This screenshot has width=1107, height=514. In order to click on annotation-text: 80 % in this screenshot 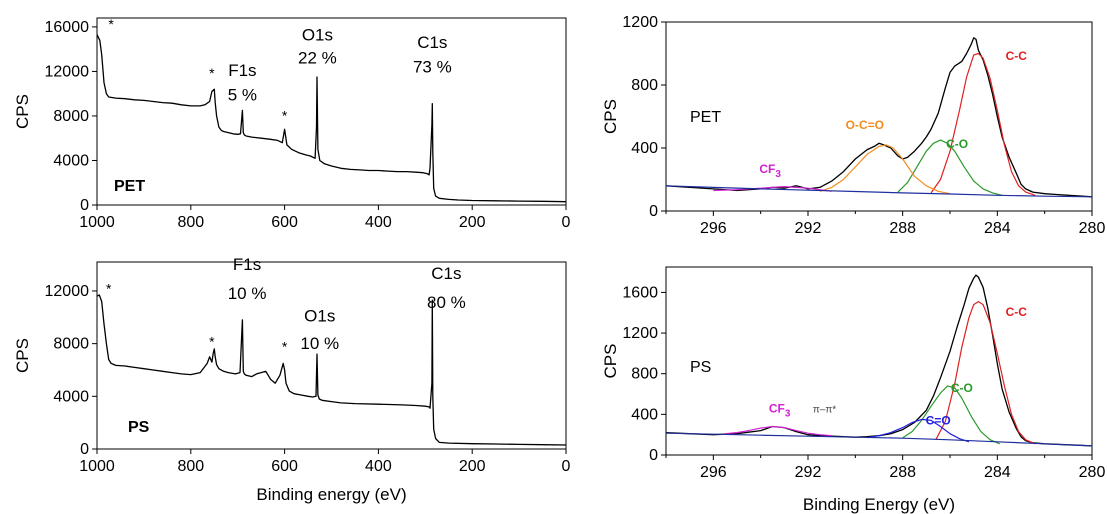, I will do `click(446, 302)`.